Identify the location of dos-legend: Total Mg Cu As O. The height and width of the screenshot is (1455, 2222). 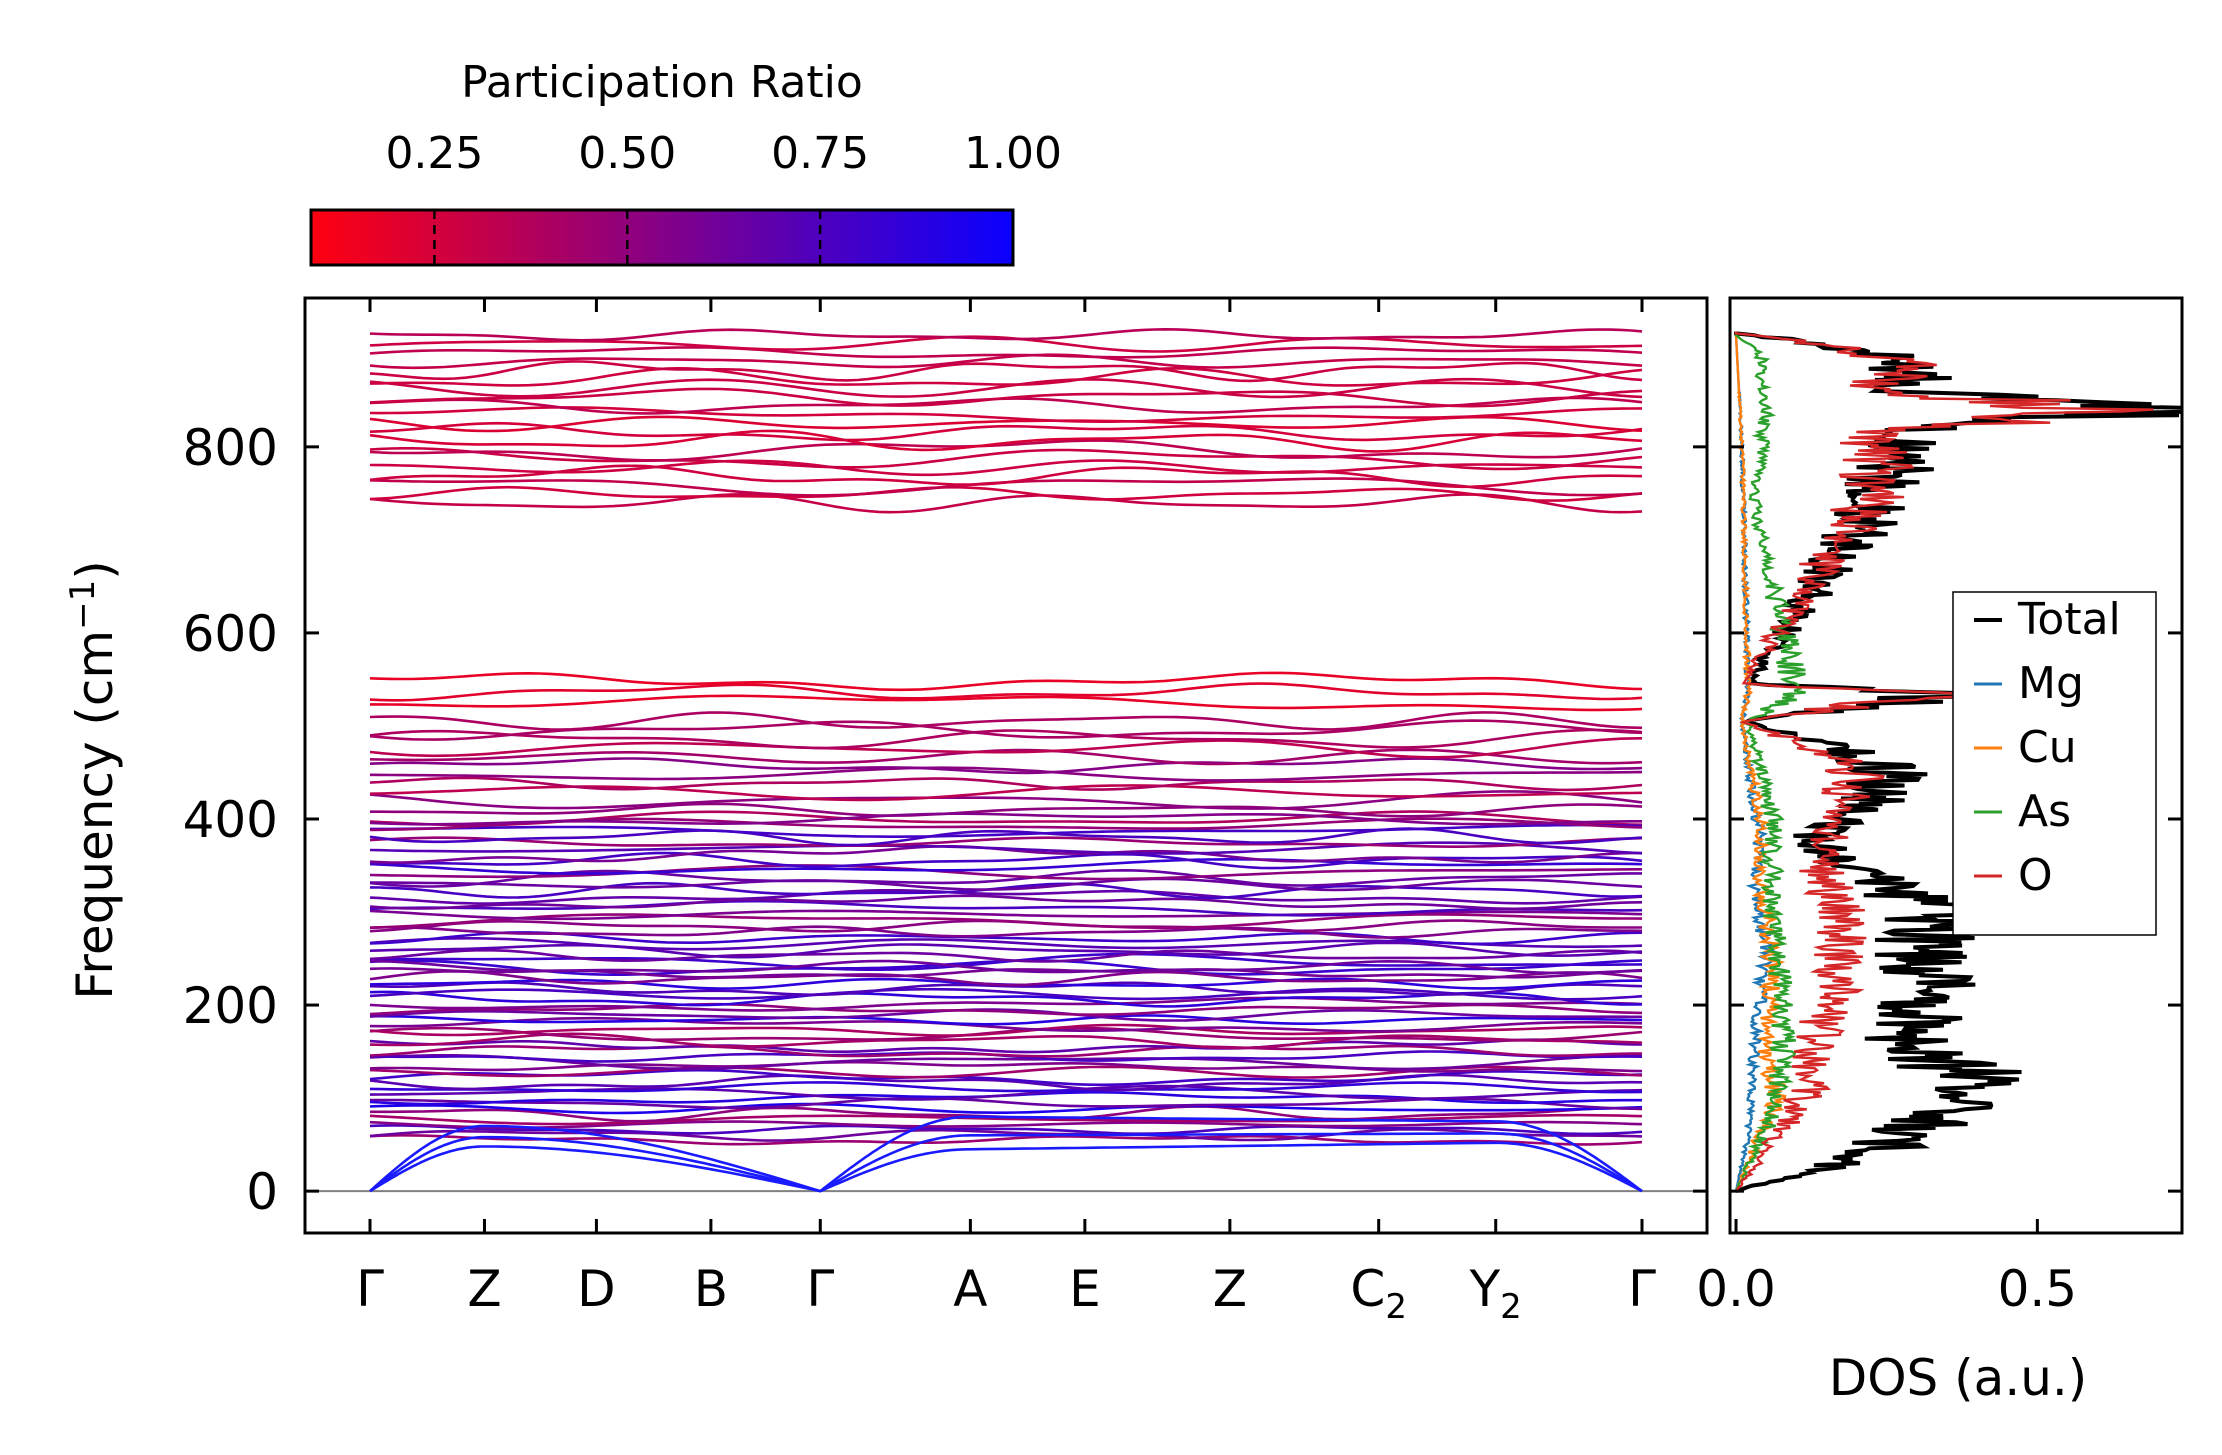
(2054, 763).